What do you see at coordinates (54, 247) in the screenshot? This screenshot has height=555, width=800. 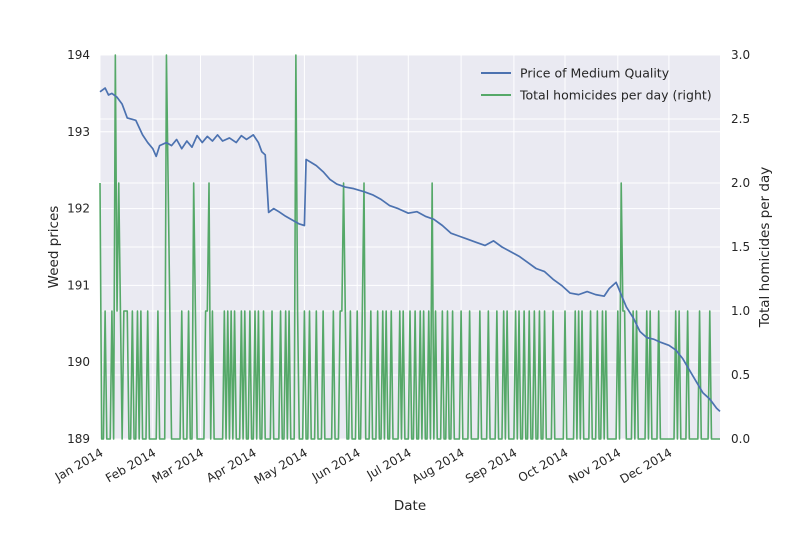 I see `left-axis-title: Weed prices` at bounding box center [54, 247].